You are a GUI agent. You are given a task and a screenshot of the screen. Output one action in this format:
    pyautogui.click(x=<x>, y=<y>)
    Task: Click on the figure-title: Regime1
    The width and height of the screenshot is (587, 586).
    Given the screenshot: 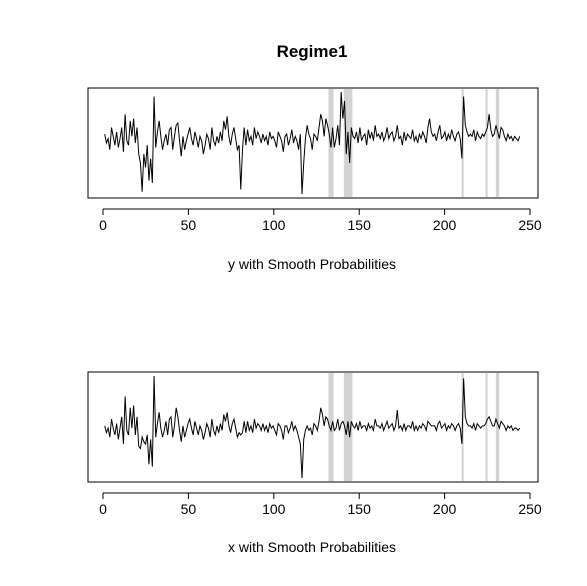 What is the action you would take?
    pyautogui.click(x=312, y=51)
    